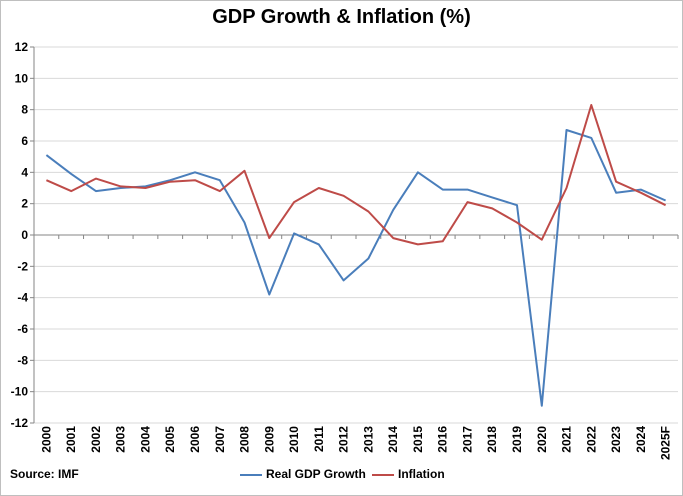  What do you see at coordinates (467, 439) in the screenshot?
I see `x-tick-label: 2017` at bounding box center [467, 439].